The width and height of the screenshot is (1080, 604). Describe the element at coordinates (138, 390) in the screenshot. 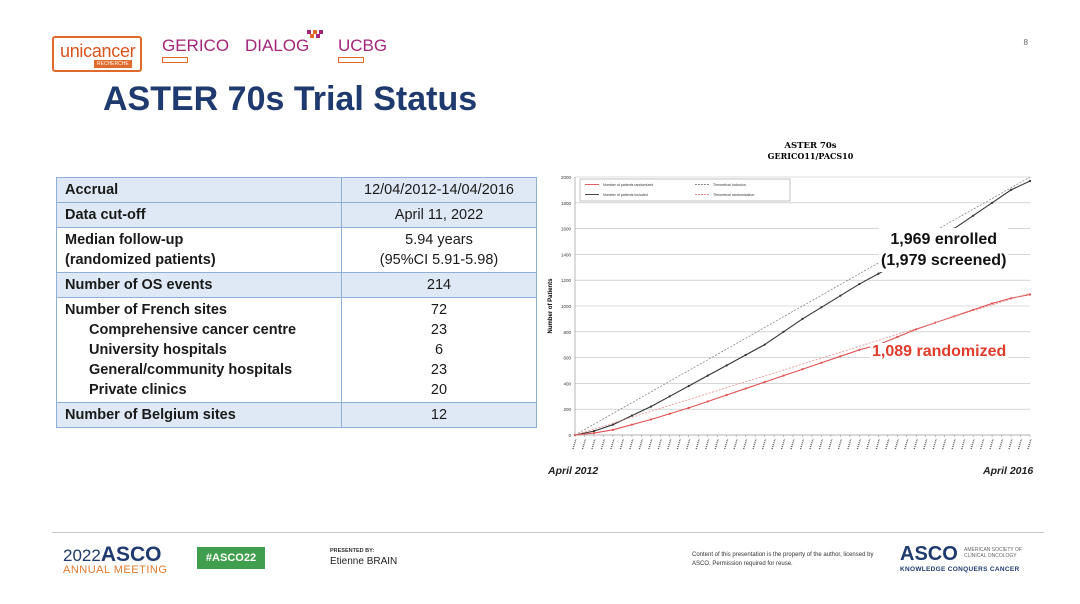

I see `sub-row-label: Private clinics` at that location.